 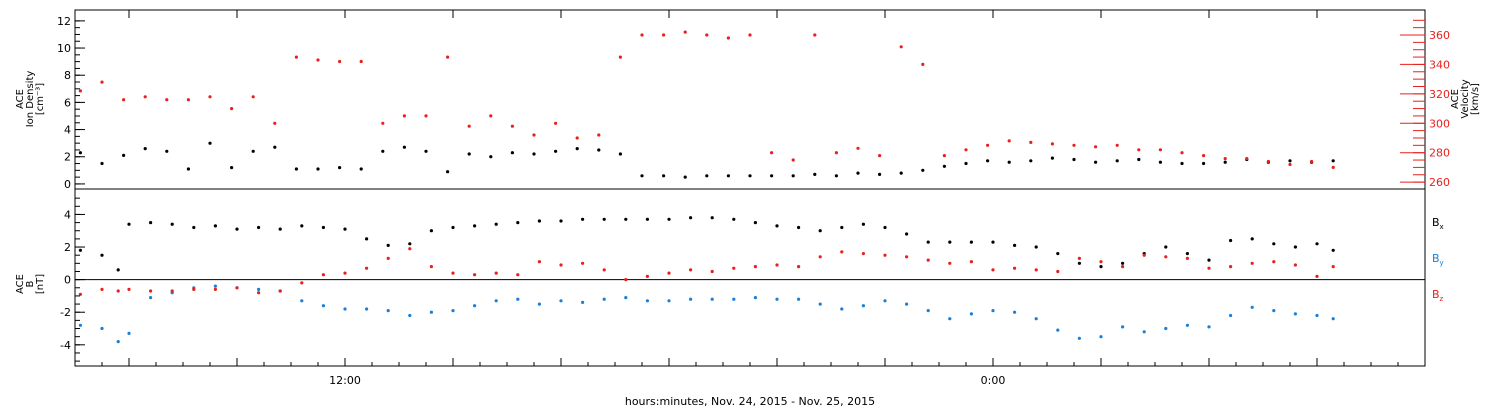 What do you see at coordinates (40, 99) in the screenshot?
I see `top-left-ylabel-line: [cm⁻³]` at bounding box center [40, 99].